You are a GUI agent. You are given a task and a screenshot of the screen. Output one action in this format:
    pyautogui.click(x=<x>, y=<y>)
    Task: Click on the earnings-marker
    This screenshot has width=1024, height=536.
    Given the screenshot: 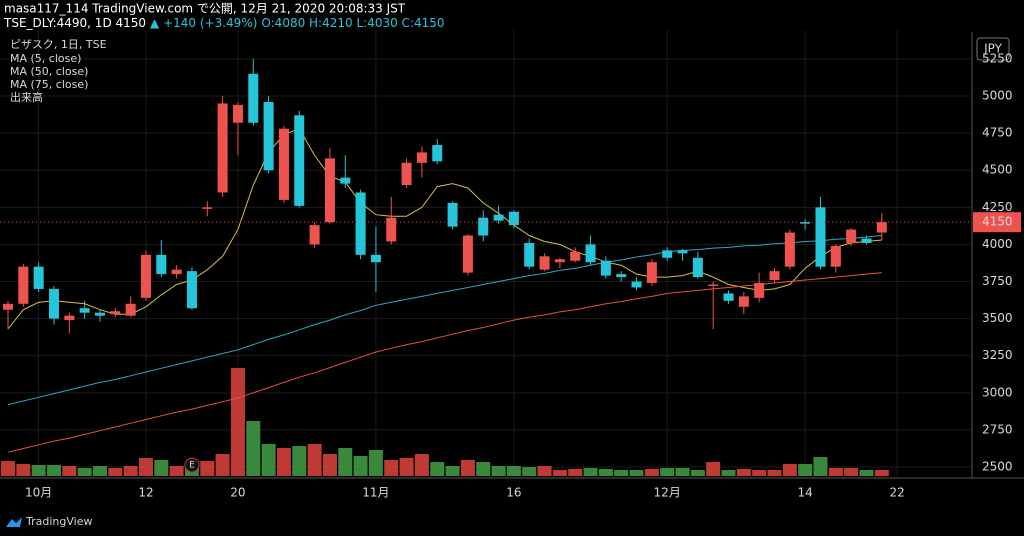 What is the action you would take?
    pyautogui.click(x=192, y=465)
    